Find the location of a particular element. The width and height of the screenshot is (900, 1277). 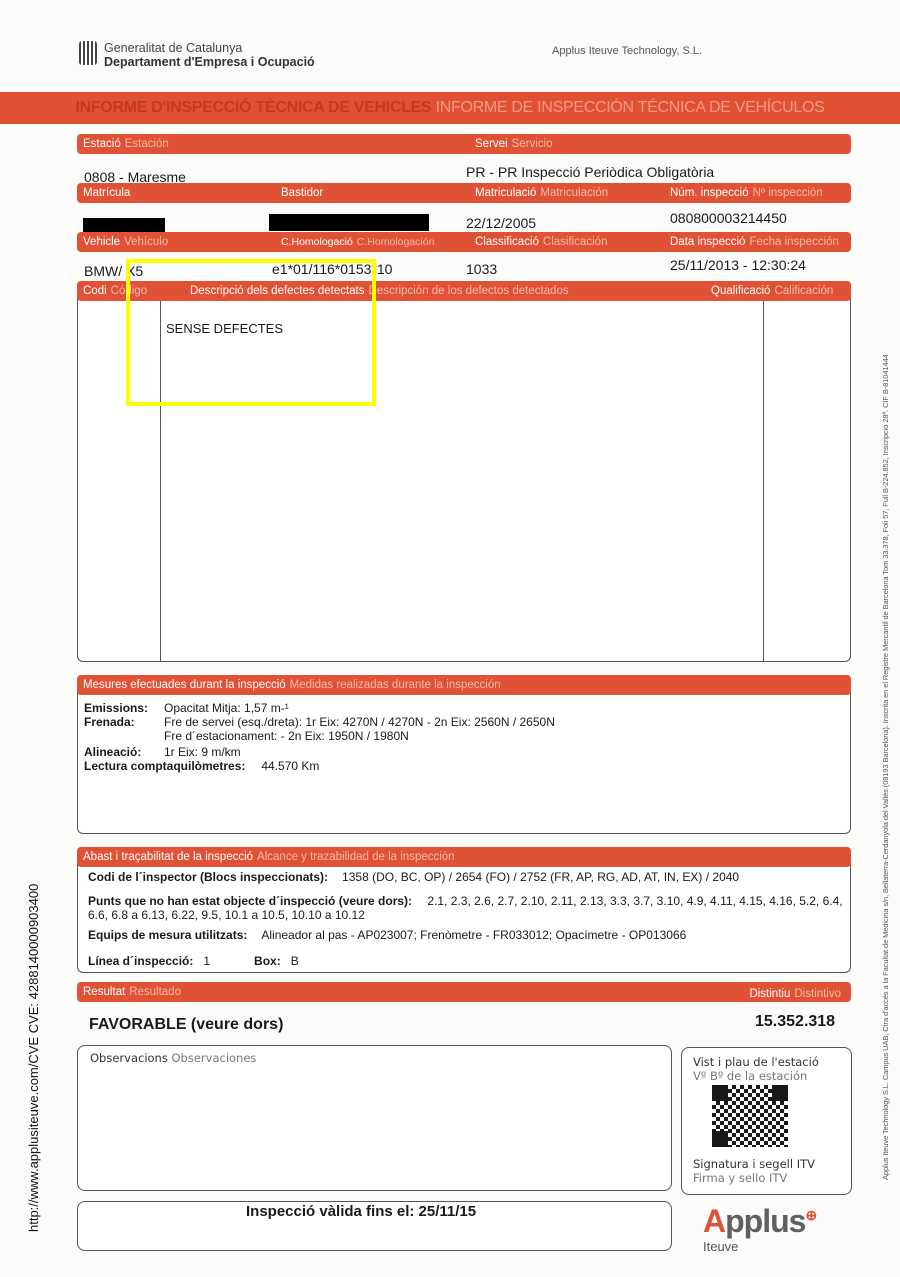

km-value: 44.570 Km is located at coordinates (290, 766).